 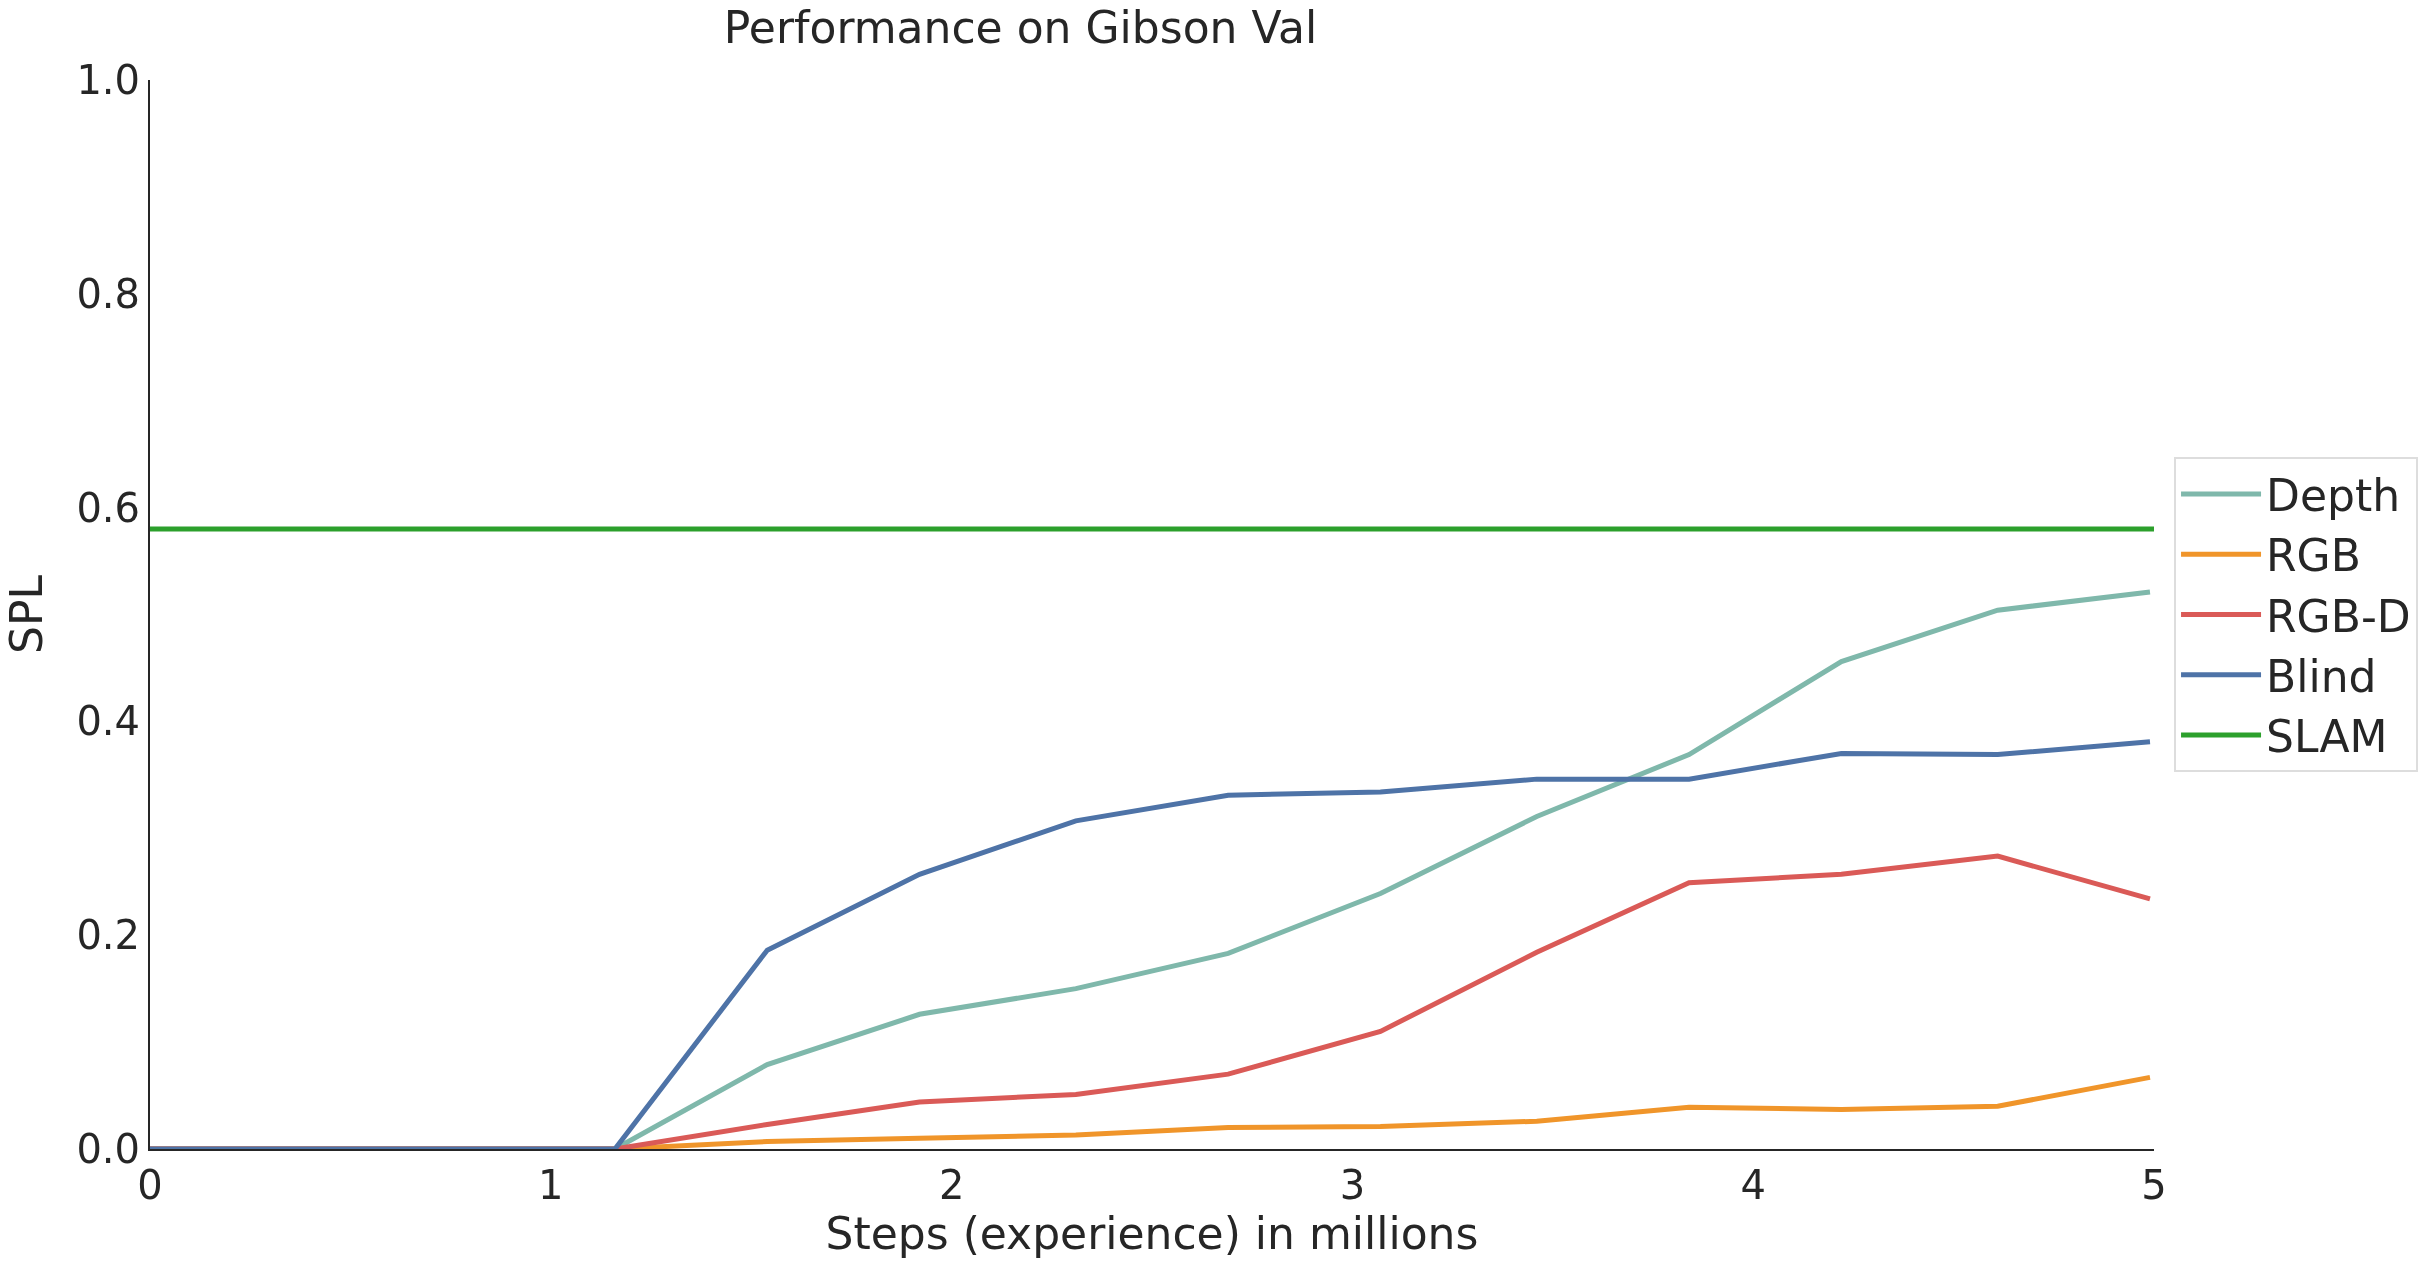 I want to click on y-tick-label: 0.0, so click(x=108, y=1149).